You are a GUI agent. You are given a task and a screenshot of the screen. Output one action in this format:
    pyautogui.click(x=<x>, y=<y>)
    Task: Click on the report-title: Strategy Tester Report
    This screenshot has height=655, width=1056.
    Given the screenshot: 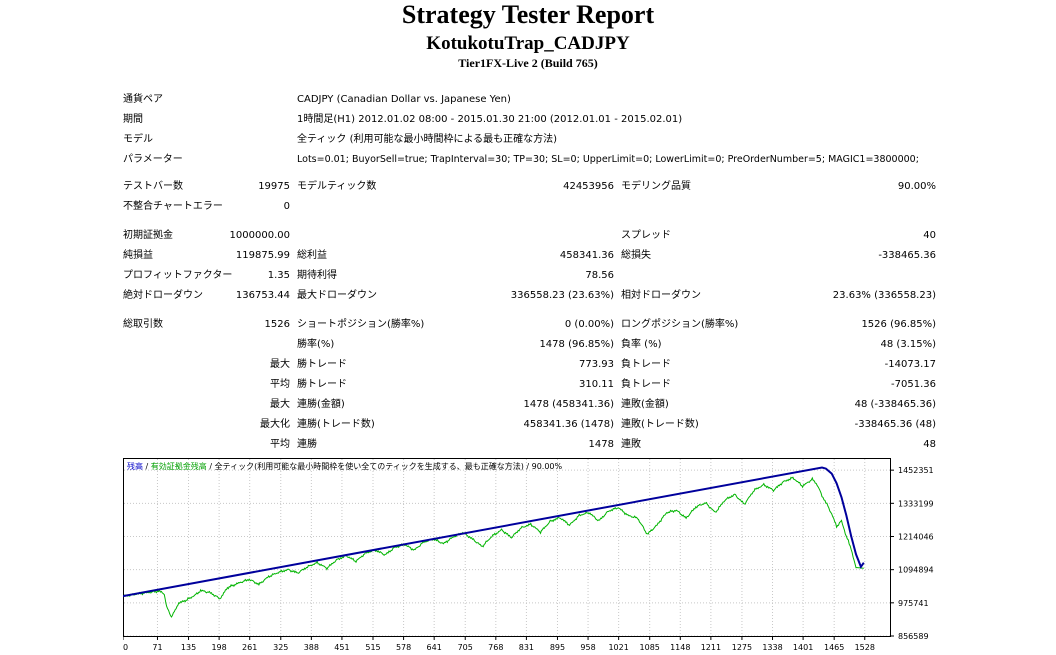 What is the action you would take?
    pyautogui.click(x=528, y=14)
    